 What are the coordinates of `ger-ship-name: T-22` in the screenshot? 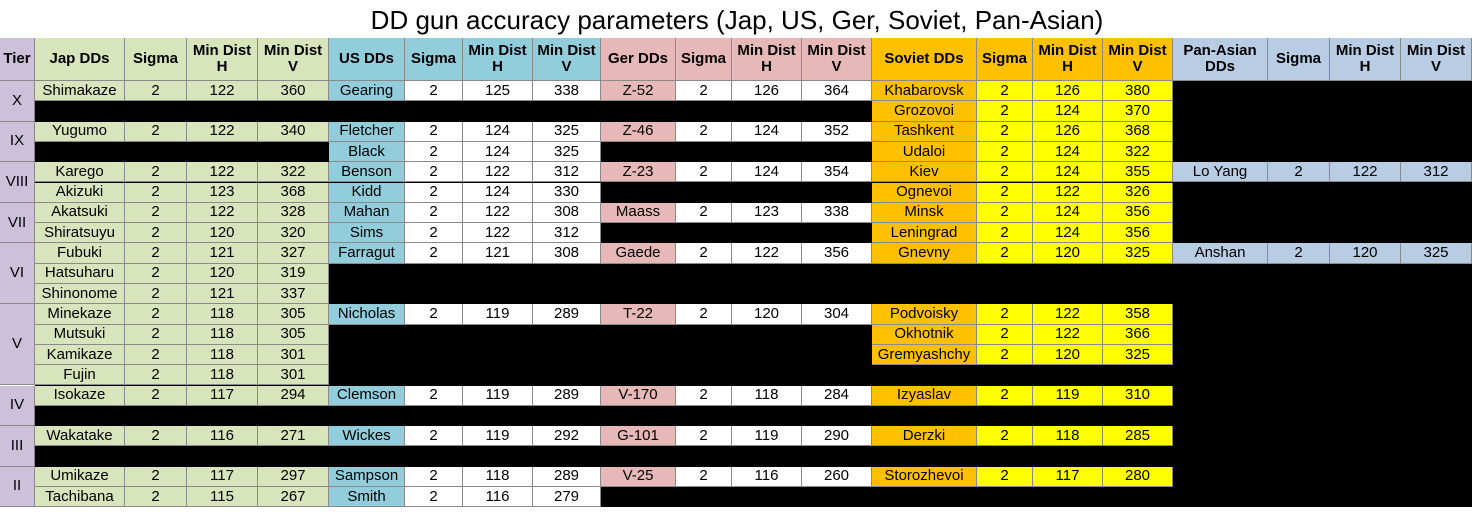 It's located at (638, 314).